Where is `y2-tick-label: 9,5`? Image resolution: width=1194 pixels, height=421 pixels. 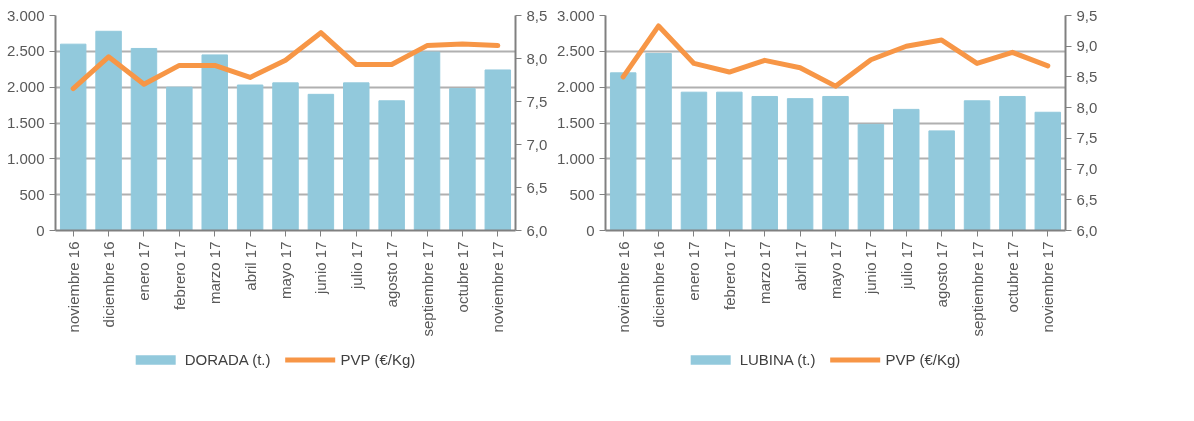
y2-tick-label: 9,5 is located at coordinates (1087, 15).